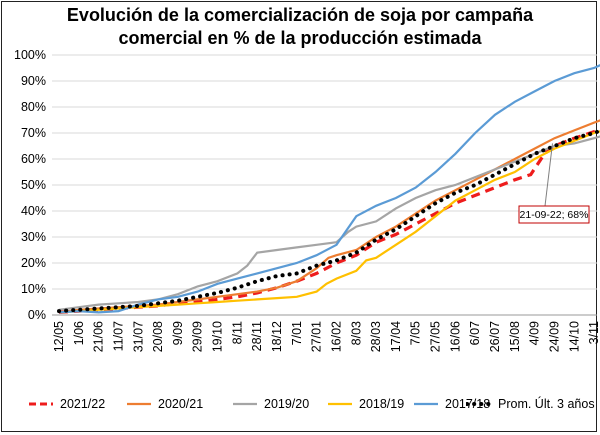 The image size is (600, 435). I want to click on x-tick-label: 28/03, so click(376, 336).